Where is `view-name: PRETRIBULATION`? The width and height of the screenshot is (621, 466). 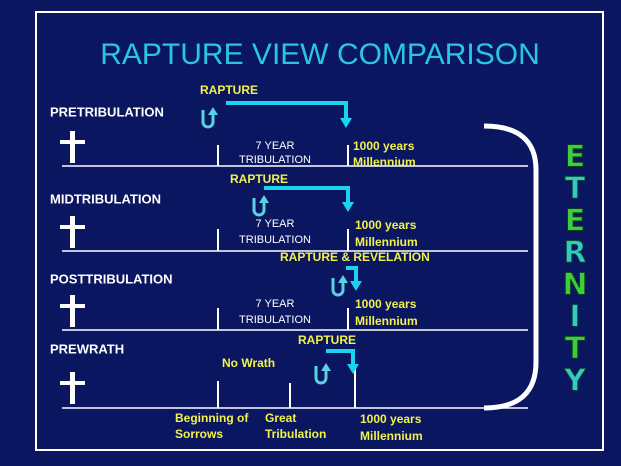 view-name: PRETRIBULATION is located at coordinates (107, 111).